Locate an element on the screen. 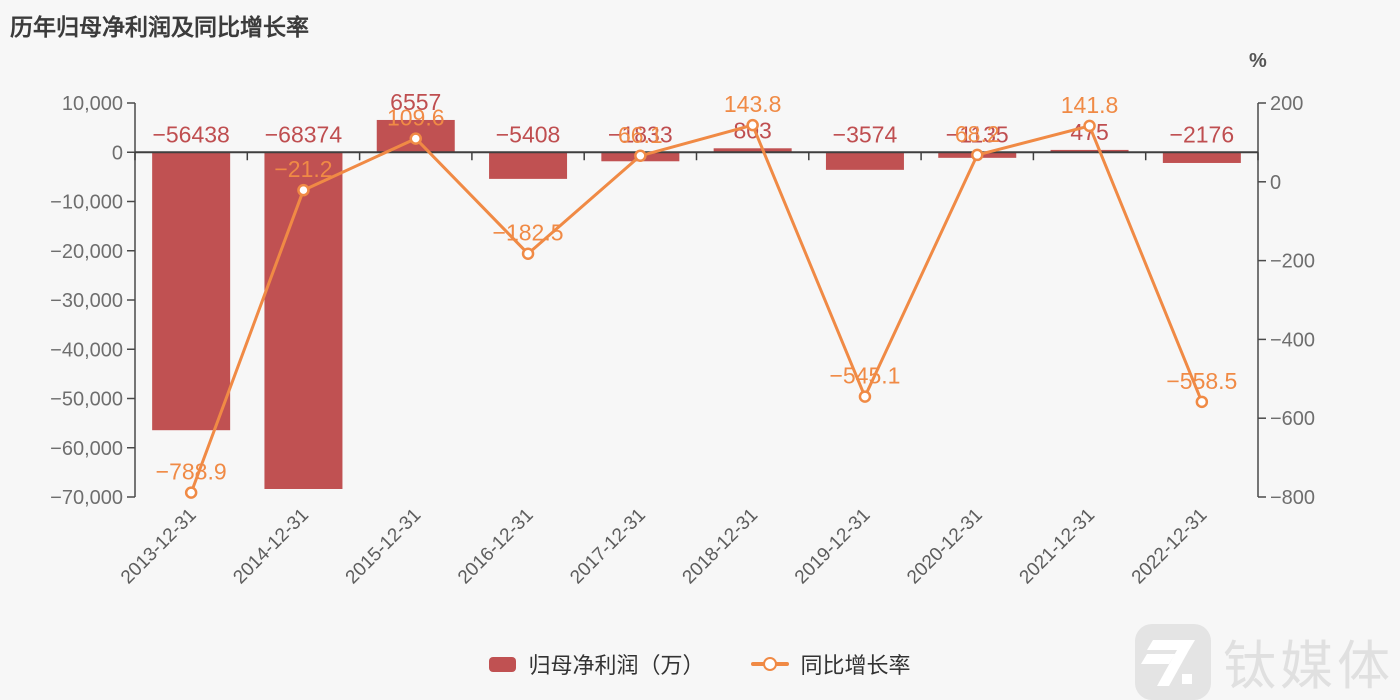 The image size is (1400, 700). x-axis-label-2020-12-31: 2020-12-31 is located at coordinates (945, 547).